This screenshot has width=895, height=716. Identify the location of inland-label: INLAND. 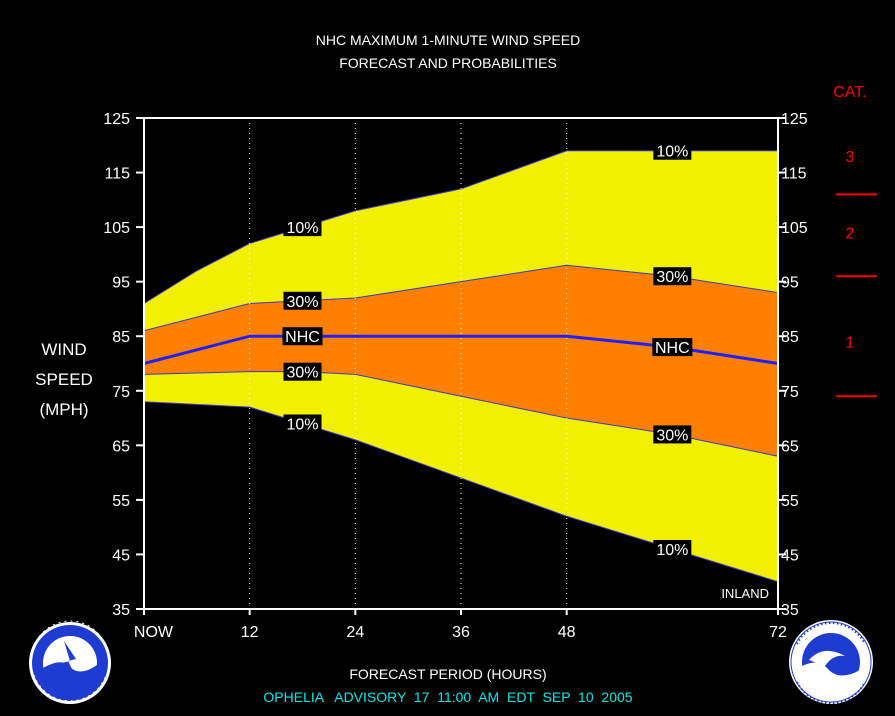
(745, 593).